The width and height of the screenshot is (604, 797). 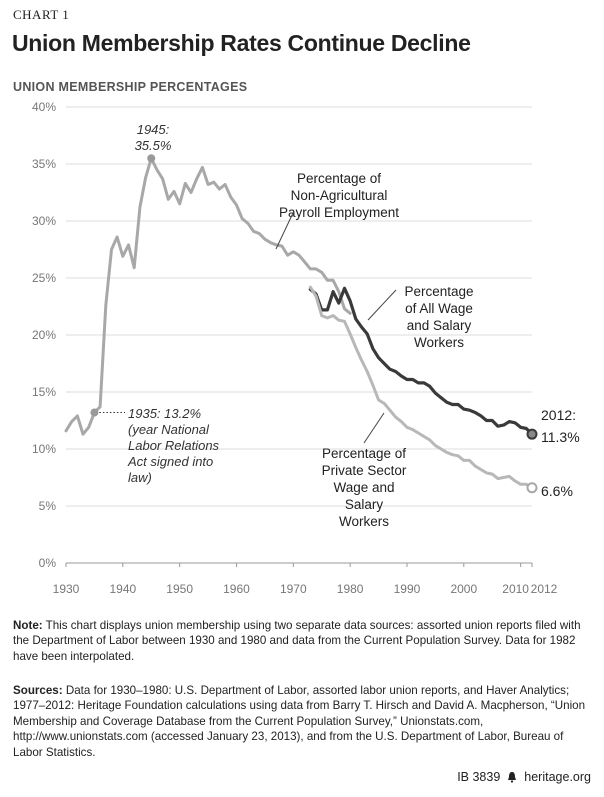 What do you see at coordinates (28, 625) in the screenshot?
I see `note-label: Note:` at bounding box center [28, 625].